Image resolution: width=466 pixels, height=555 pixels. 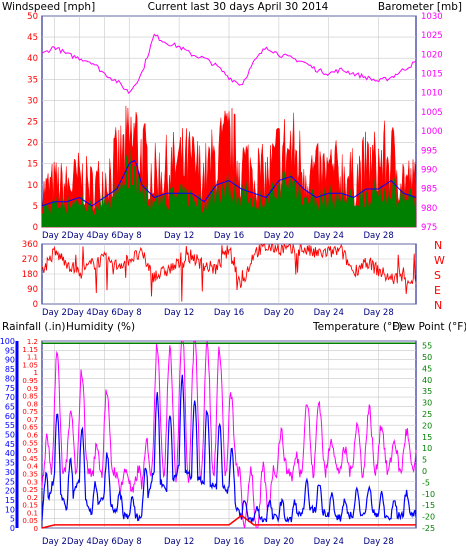 I want to click on windspeed-title: Windspeed [mph], so click(x=48, y=7).